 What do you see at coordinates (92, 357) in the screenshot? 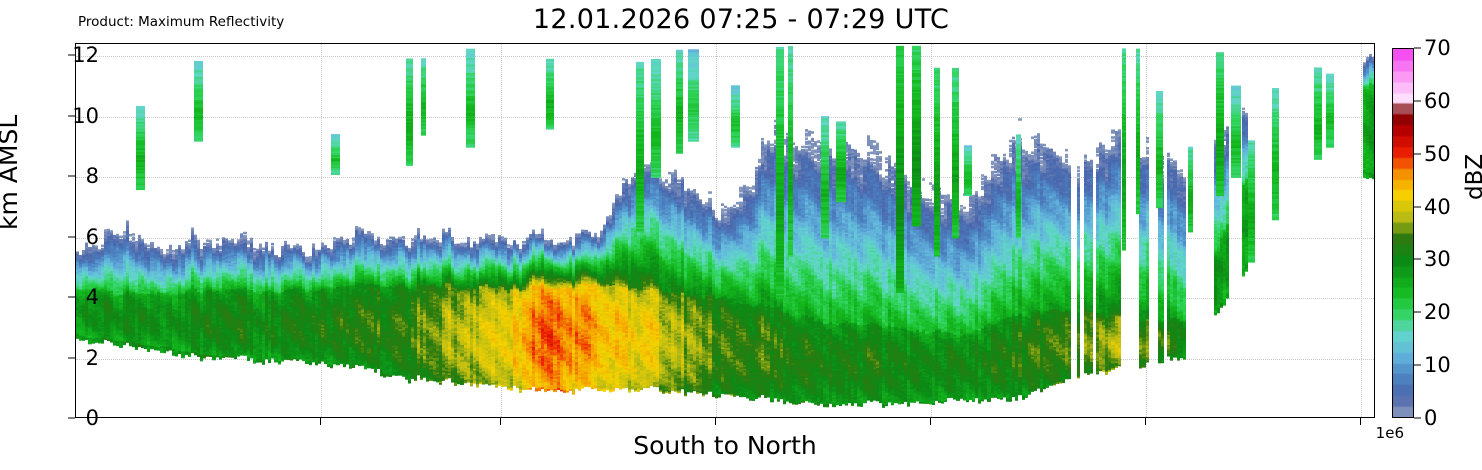
I see `y-tick-label: 2` at bounding box center [92, 357].